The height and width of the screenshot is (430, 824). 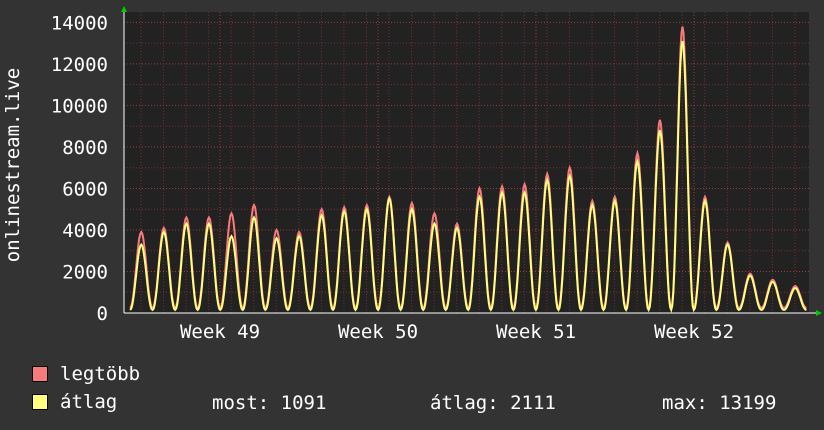 What do you see at coordinates (40, 374) in the screenshot?
I see `legend-swatch-max` at bounding box center [40, 374].